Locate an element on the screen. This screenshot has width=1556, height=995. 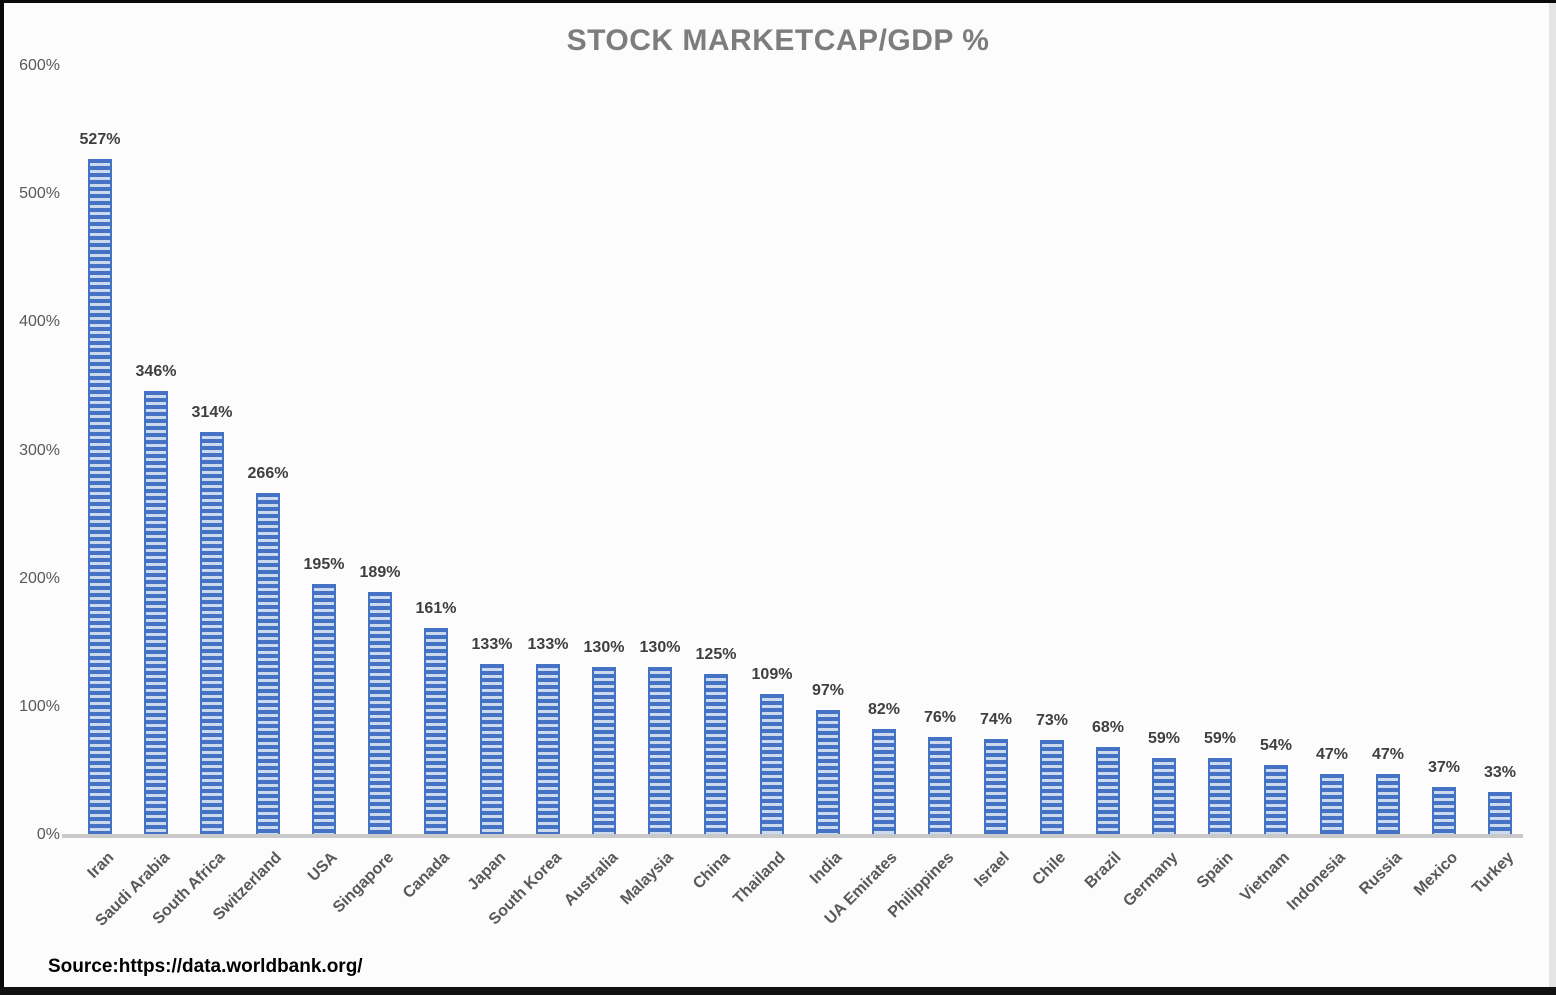
x-axis-label: Canada is located at coordinates (427, 875).